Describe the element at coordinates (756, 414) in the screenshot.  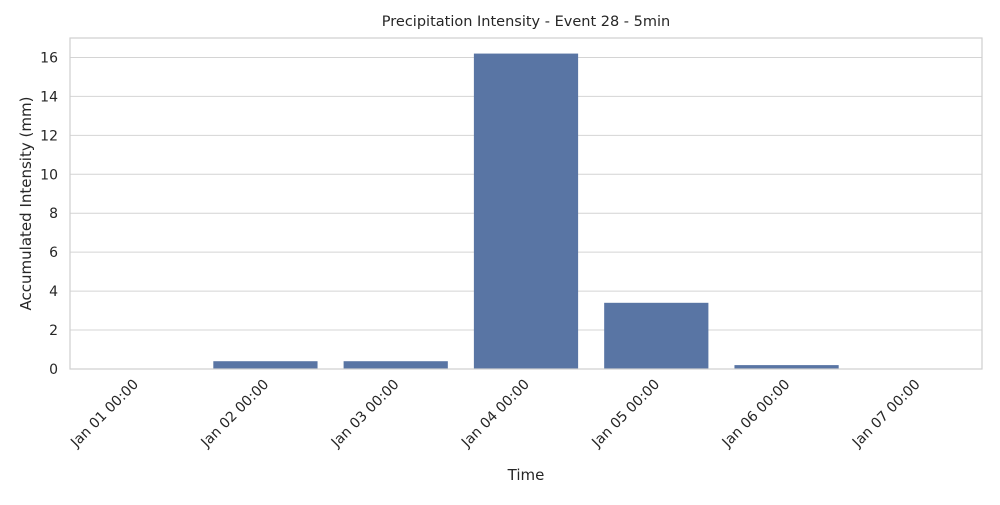
I see `x-tick-label: Jan 06 00:00` at that location.